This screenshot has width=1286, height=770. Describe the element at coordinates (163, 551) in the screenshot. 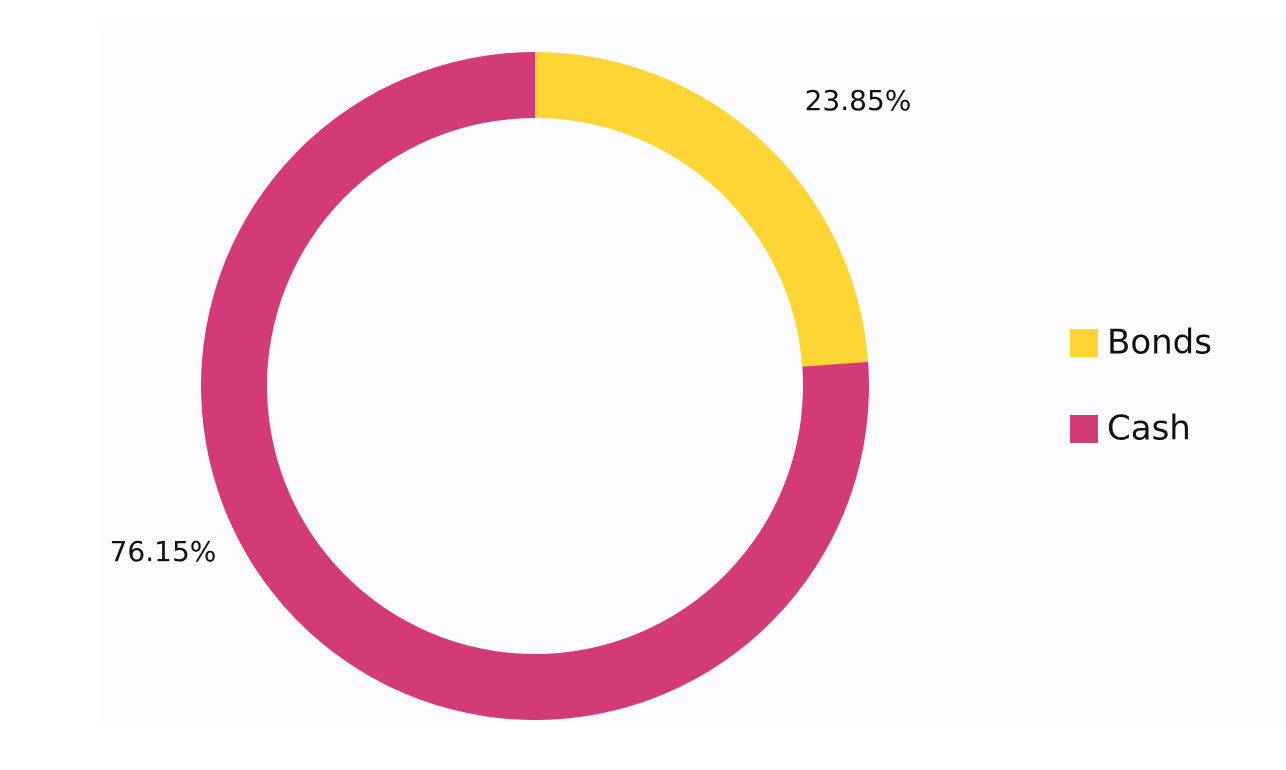

I see `value-label: 76.15%` at that location.